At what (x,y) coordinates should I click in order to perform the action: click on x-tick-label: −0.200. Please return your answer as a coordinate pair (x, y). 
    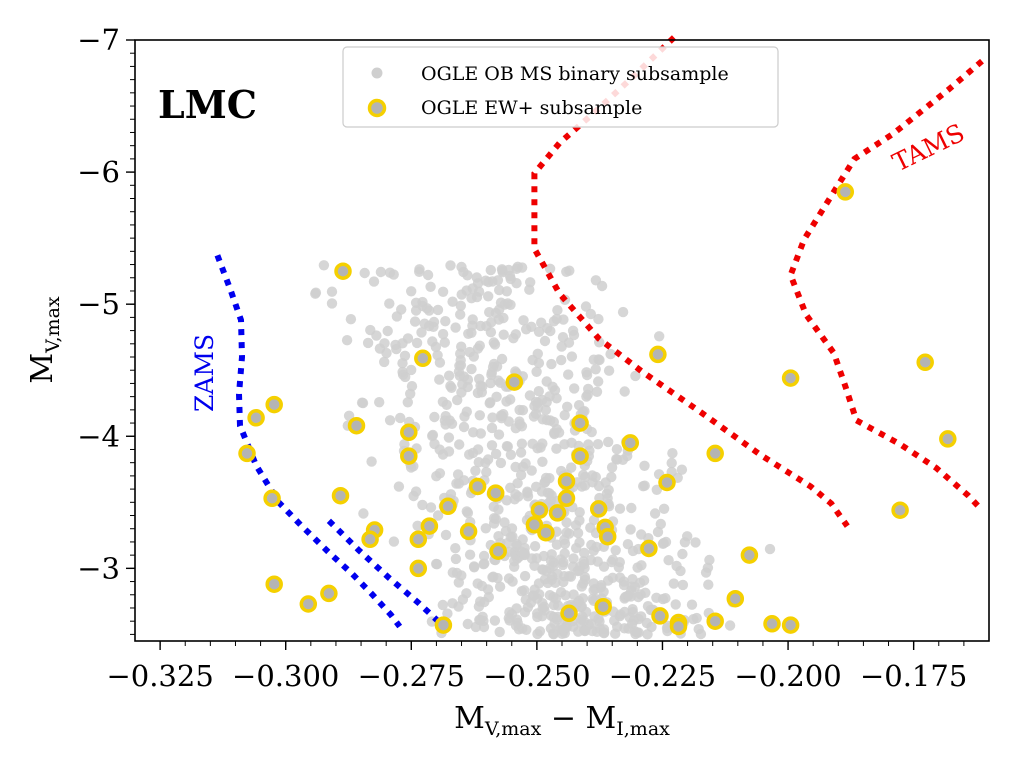
    Looking at the image, I should click on (787, 676).